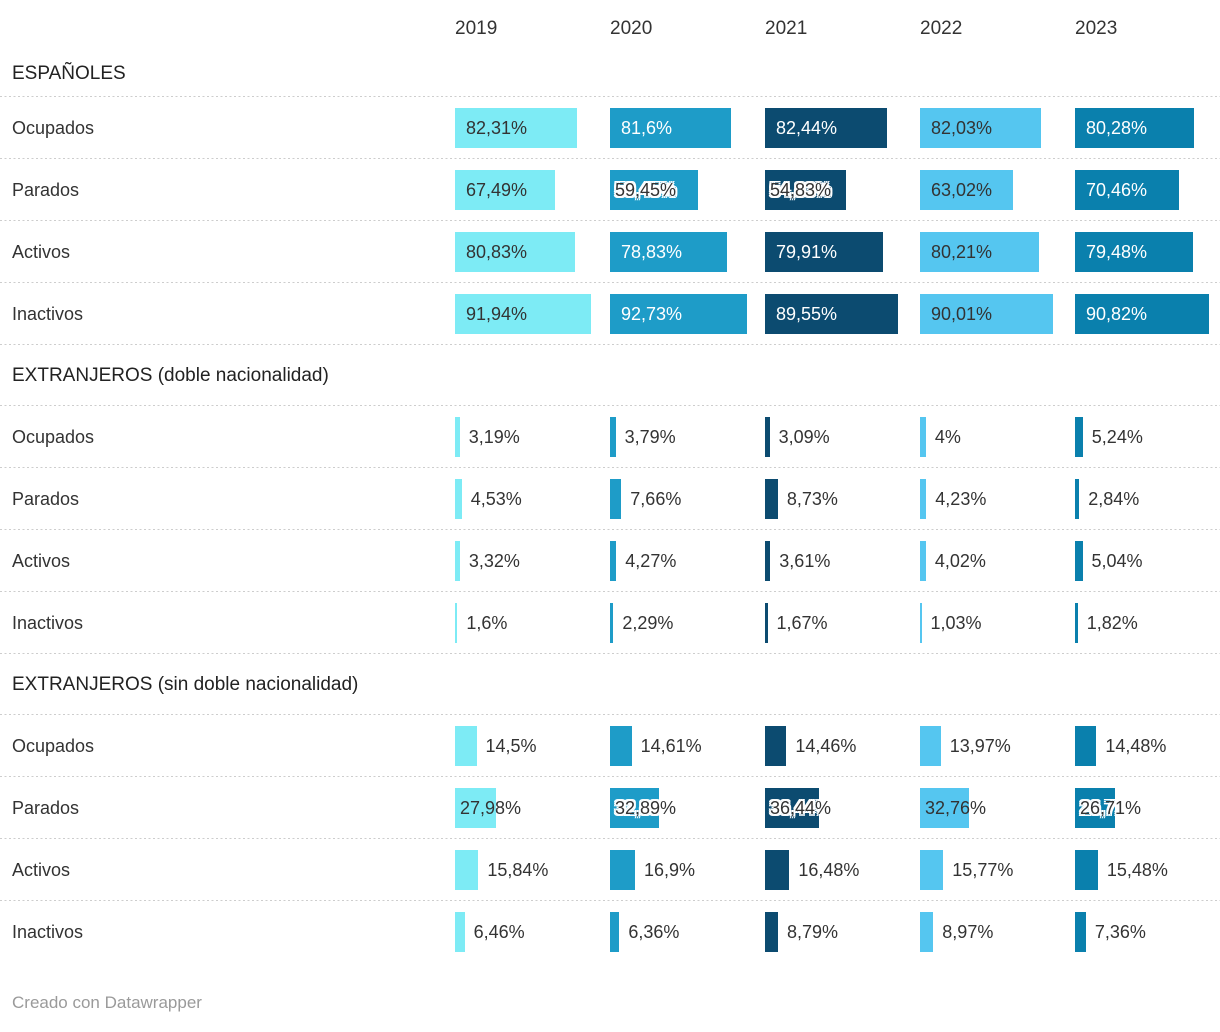 The width and height of the screenshot is (1220, 1032). I want to click on bar-value-label: 5,24%, so click(1117, 437).